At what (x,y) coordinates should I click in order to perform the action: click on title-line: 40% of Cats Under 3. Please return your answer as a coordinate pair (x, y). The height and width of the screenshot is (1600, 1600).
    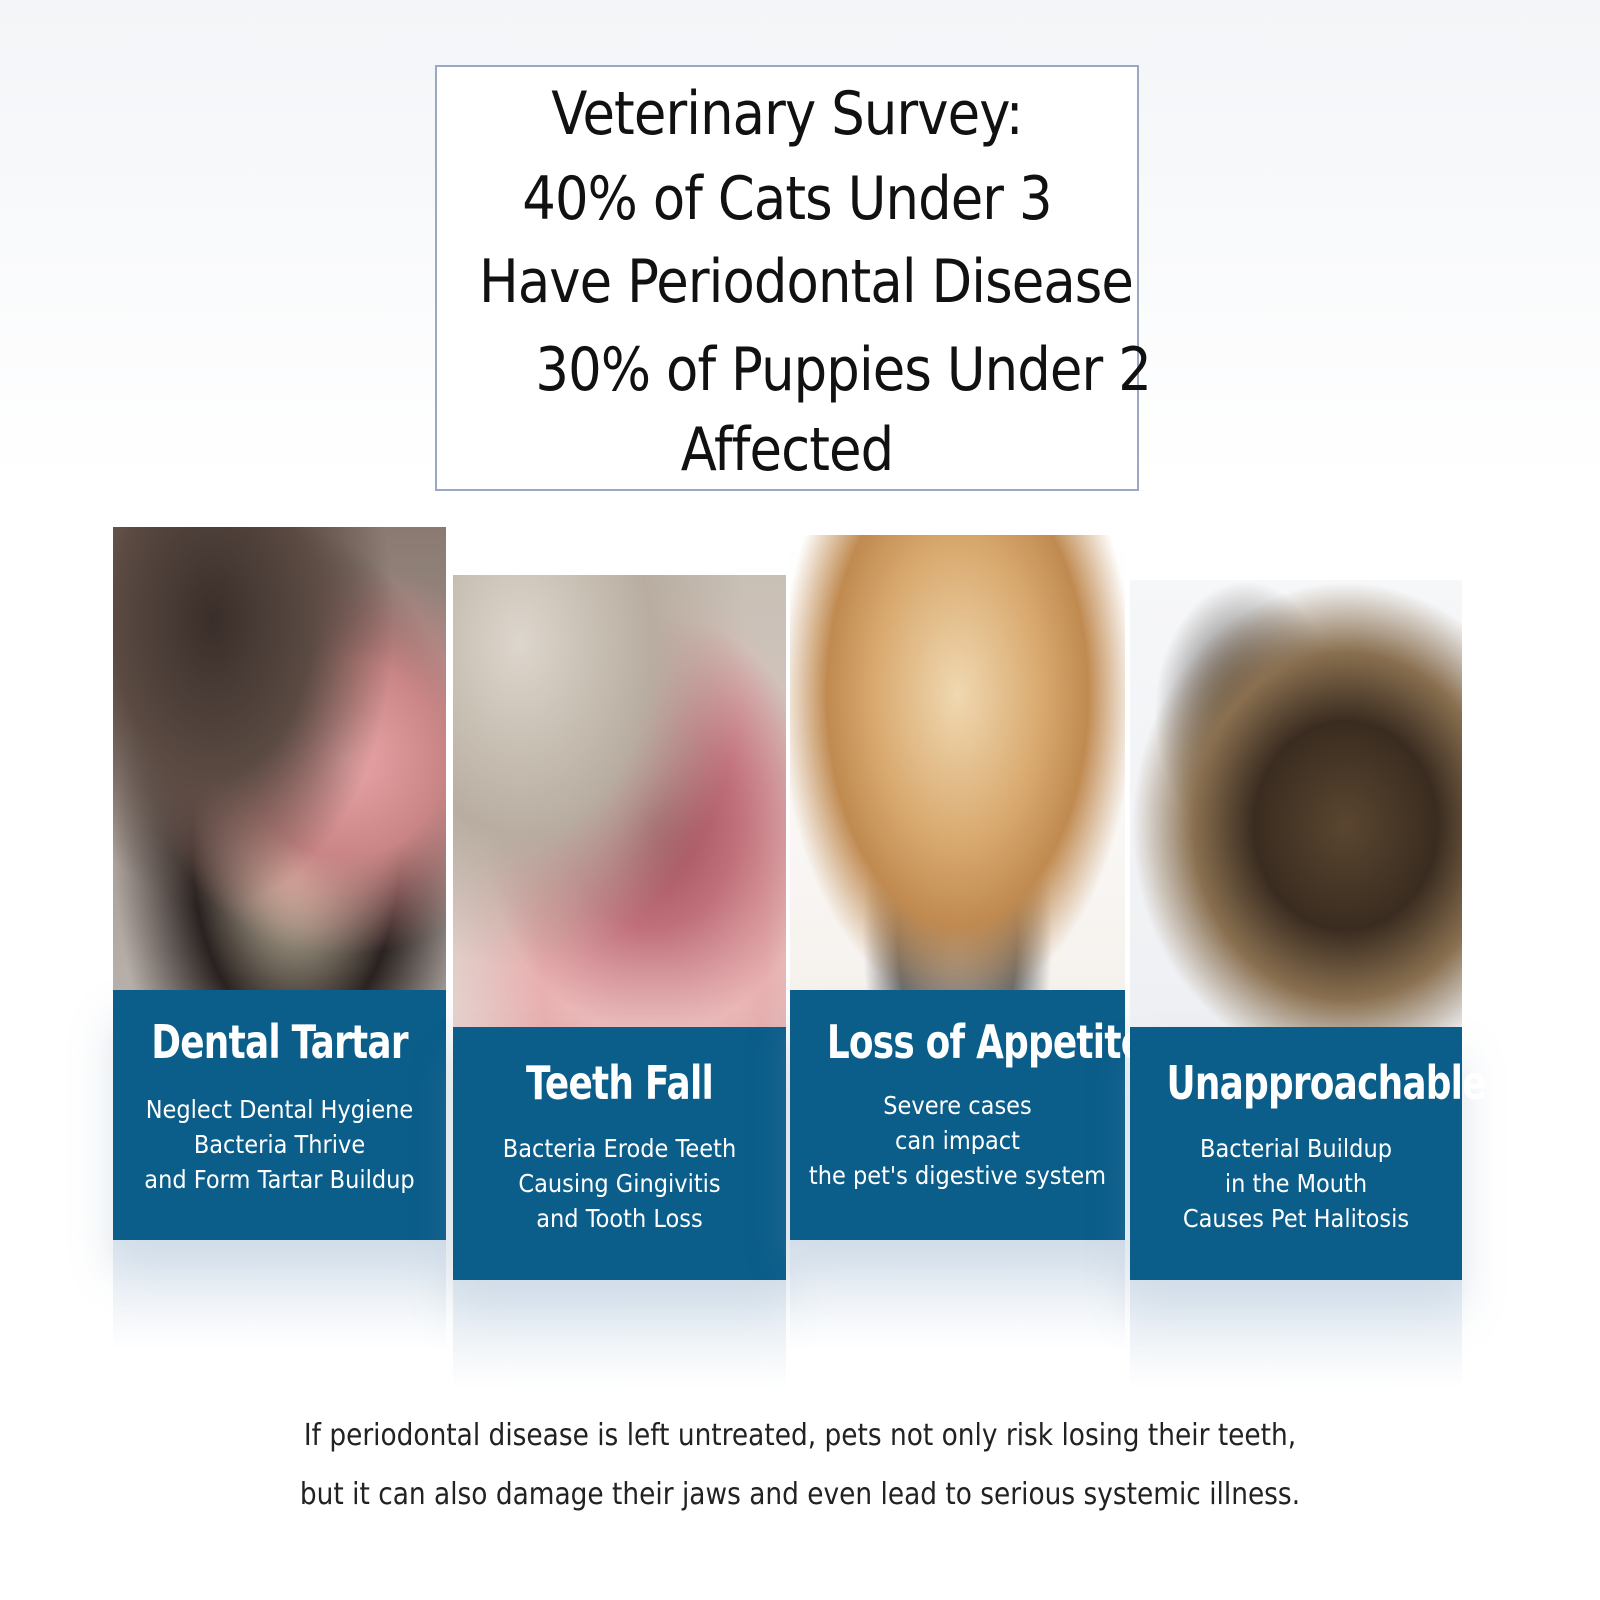
    Looking at the image, I should click on (787, 199).